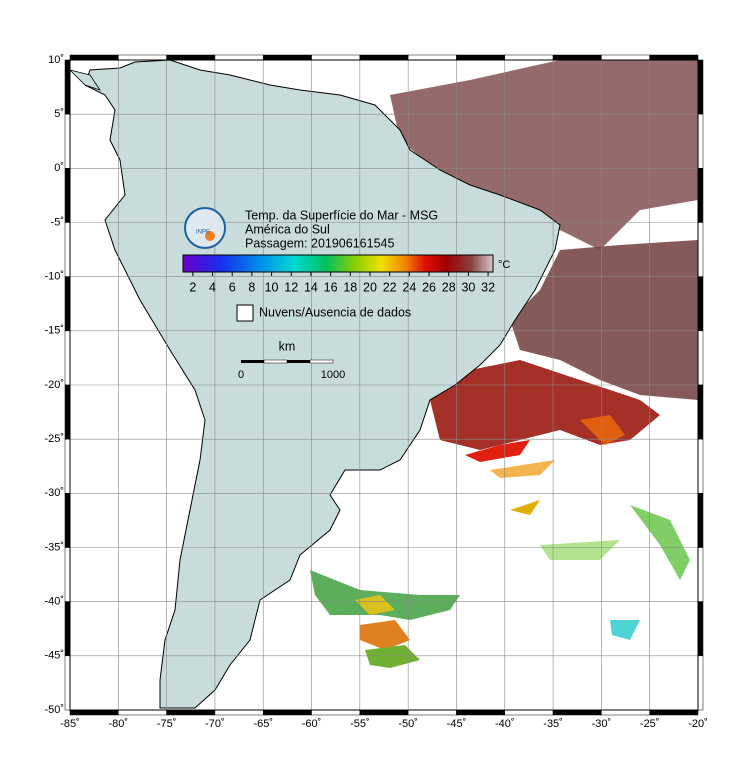 Image resolution: width=741 pixels, height=781 pixels. I want to click on lat-tick-label: -5˚, so click(57, 222).